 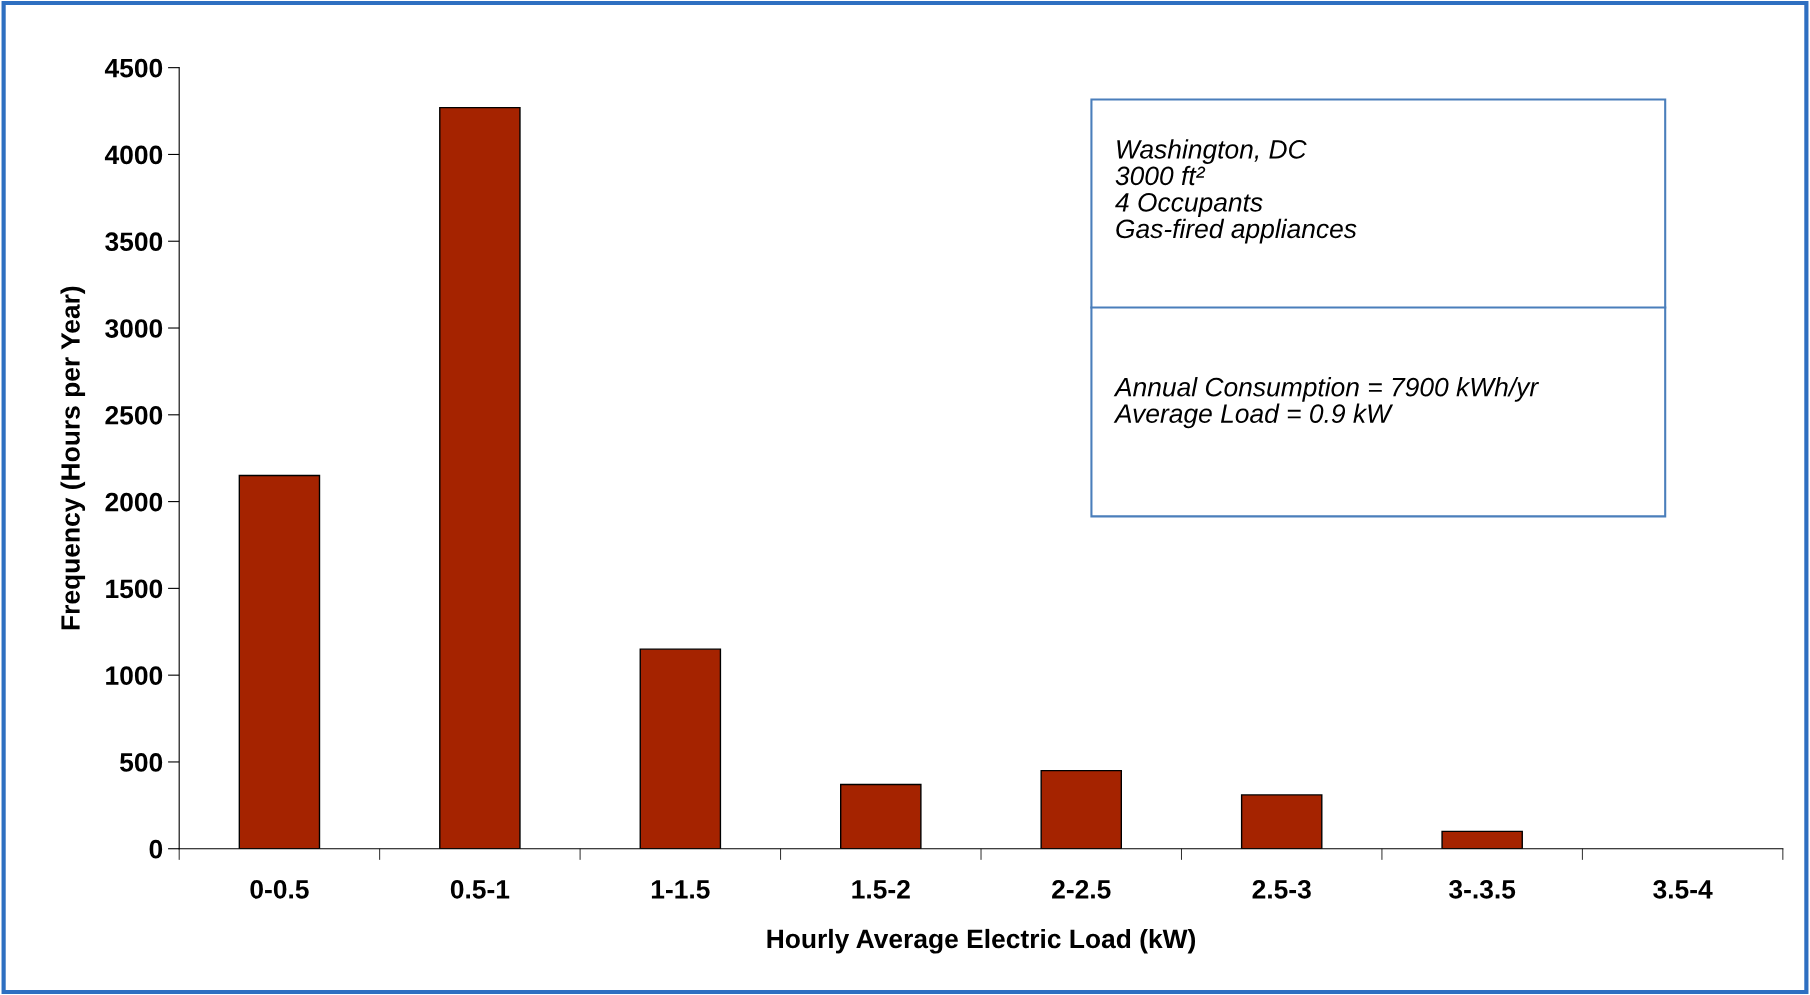 I want to click on y-tick-label: 1000, so click(x=134, y=675).